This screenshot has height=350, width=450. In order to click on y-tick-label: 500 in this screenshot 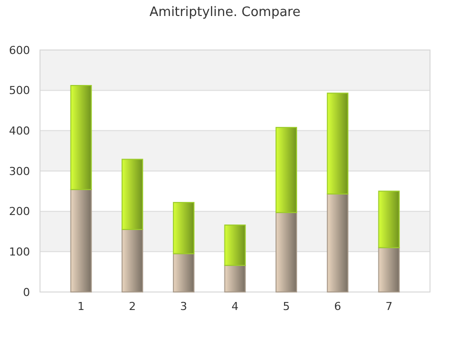, I will do `click(19, 91)`.